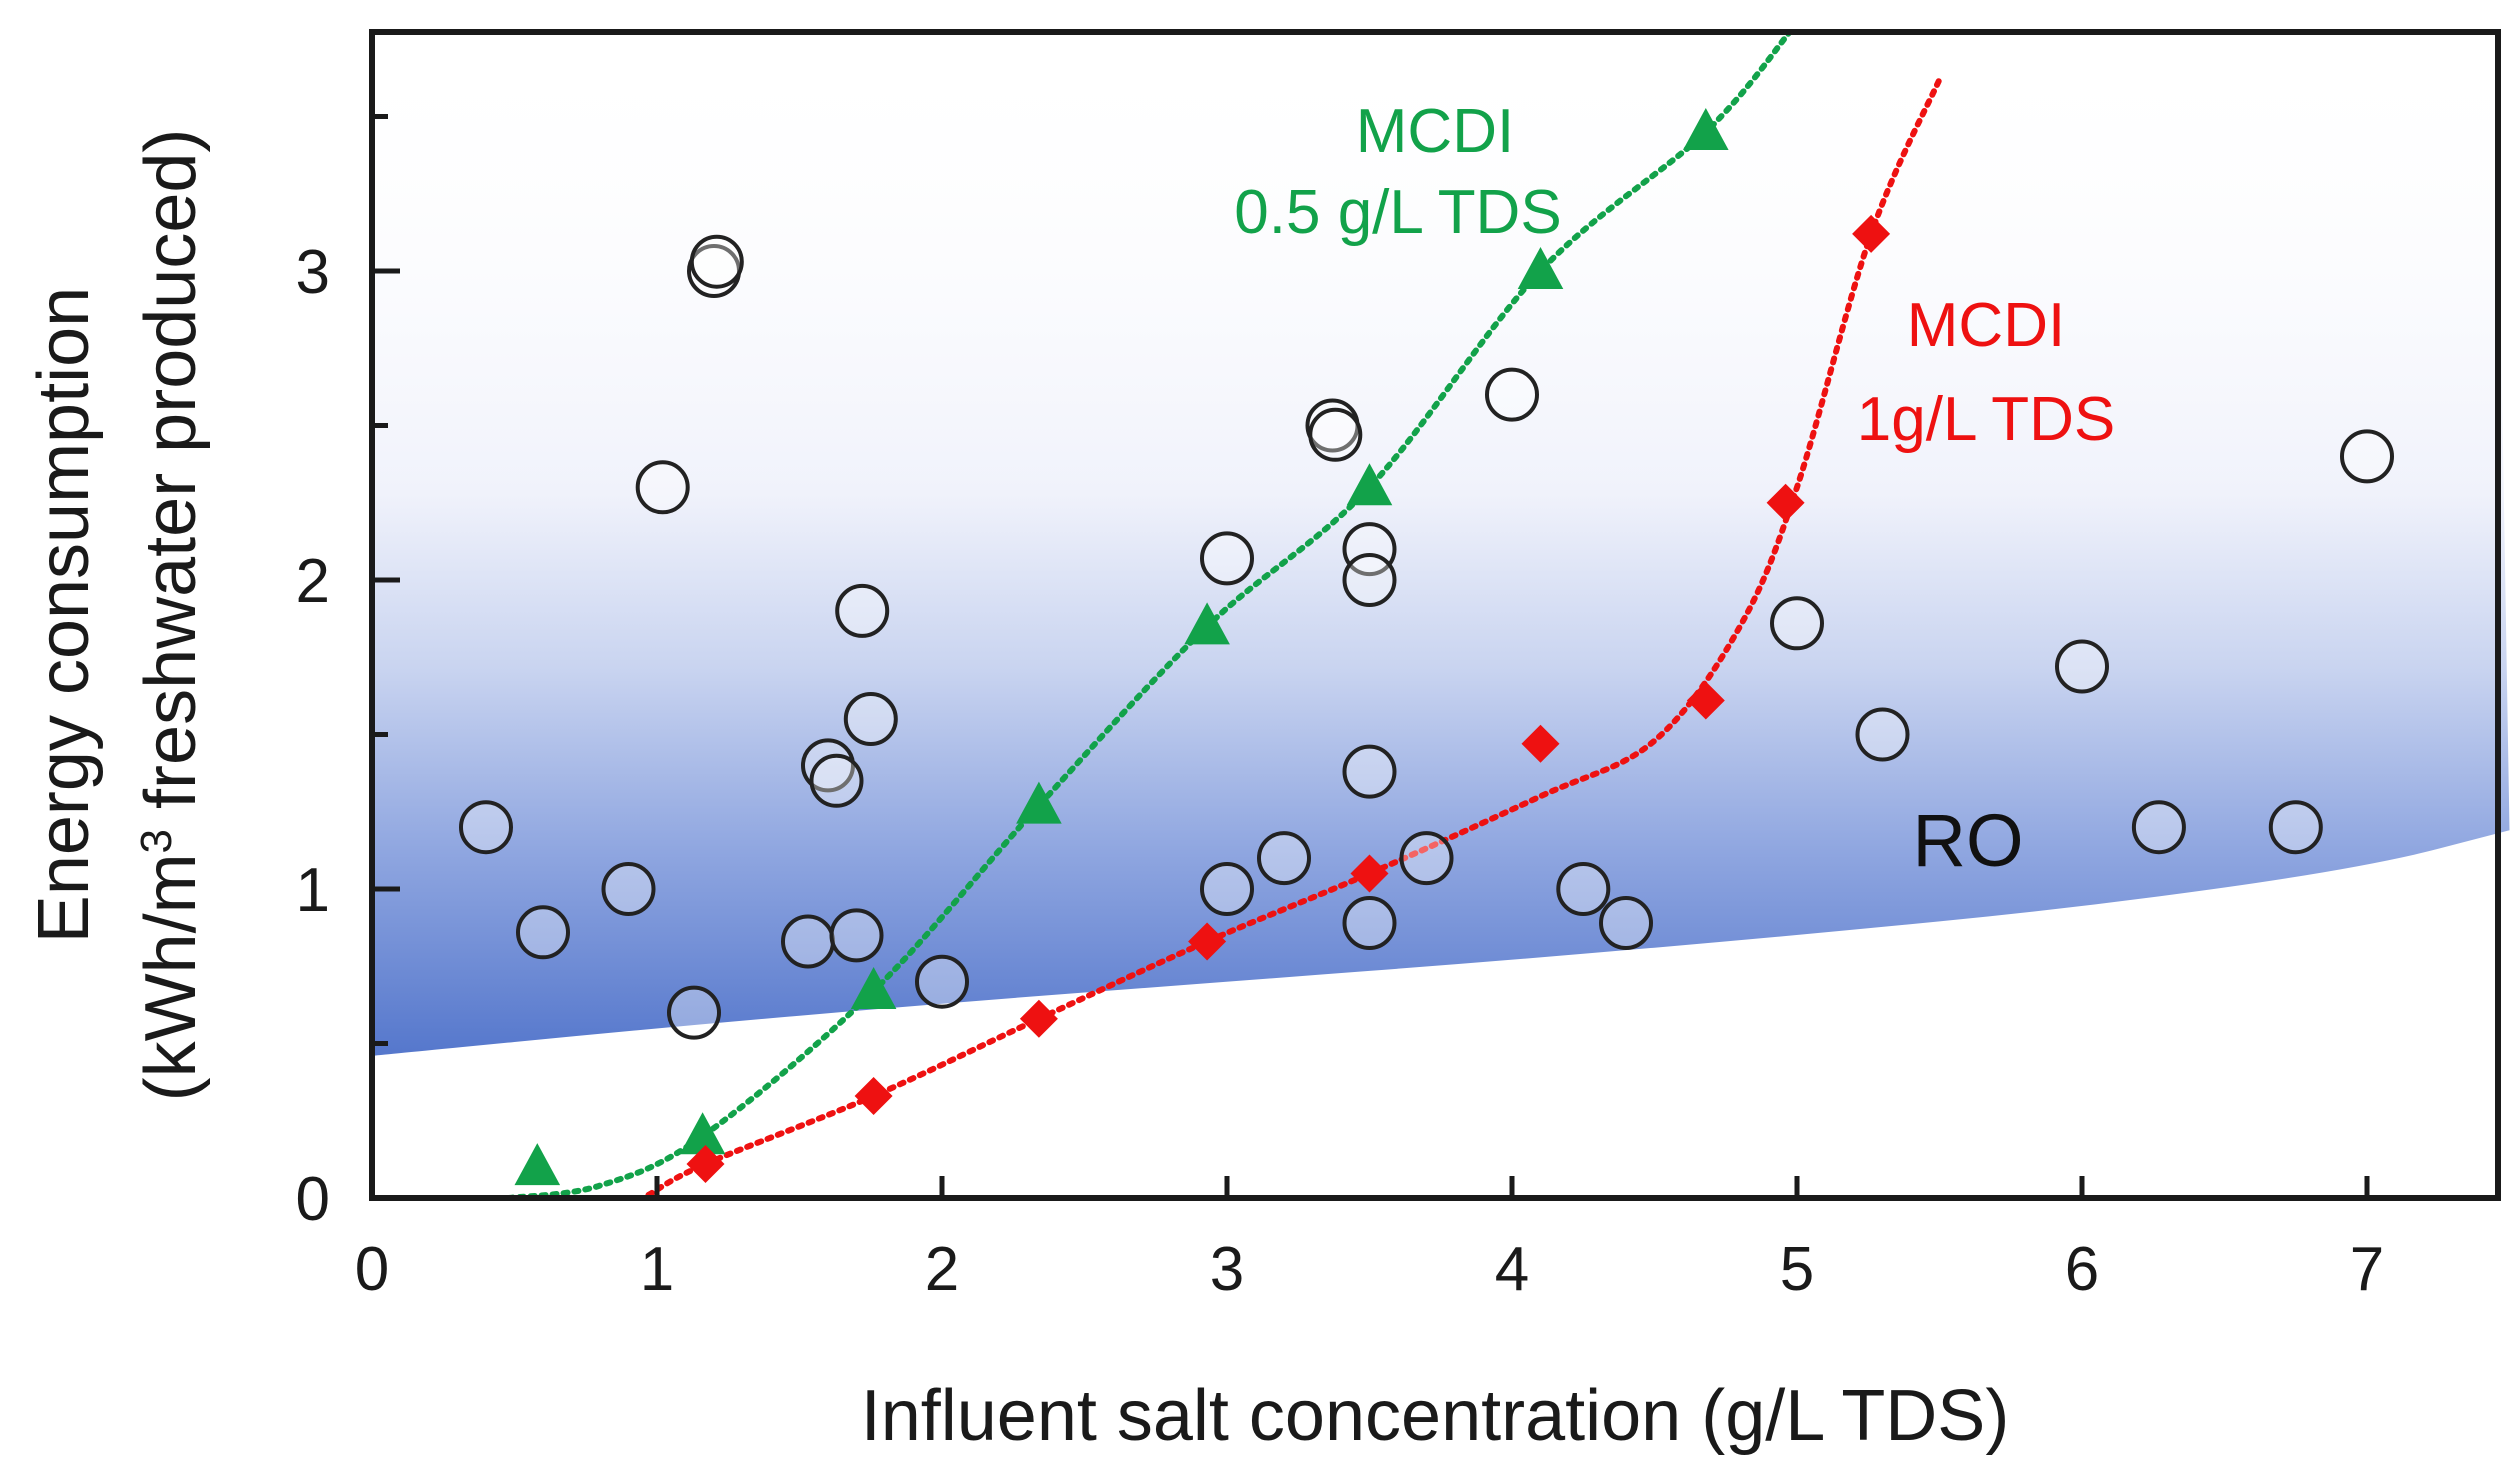 The width and height of the screenshot is (2516, 1474). I want to click on y-tick-label: 1, so click(313, 890).